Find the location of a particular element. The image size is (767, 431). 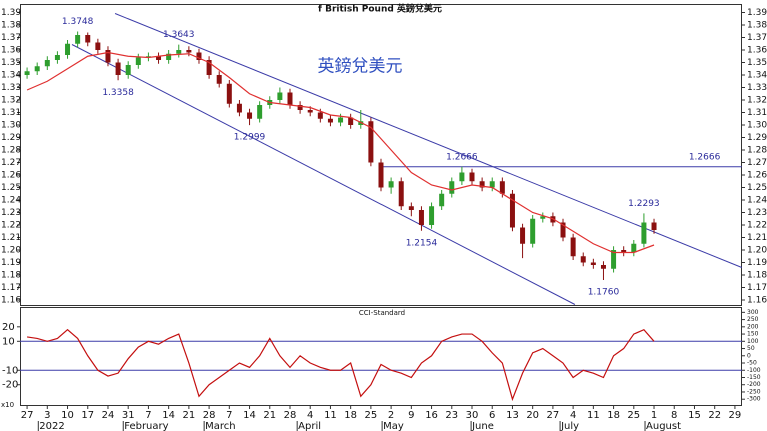

month-label: February is located at coordinates (146, 426).